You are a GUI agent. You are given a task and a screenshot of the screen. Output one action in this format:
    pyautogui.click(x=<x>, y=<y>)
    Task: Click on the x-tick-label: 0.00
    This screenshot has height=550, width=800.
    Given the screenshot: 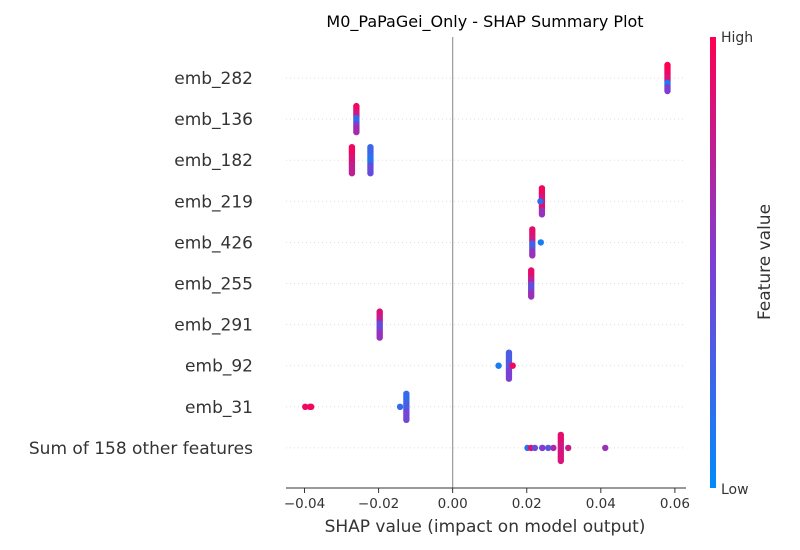 What is the action you would take?
    pyautogui.click(x=453, y=504)
    